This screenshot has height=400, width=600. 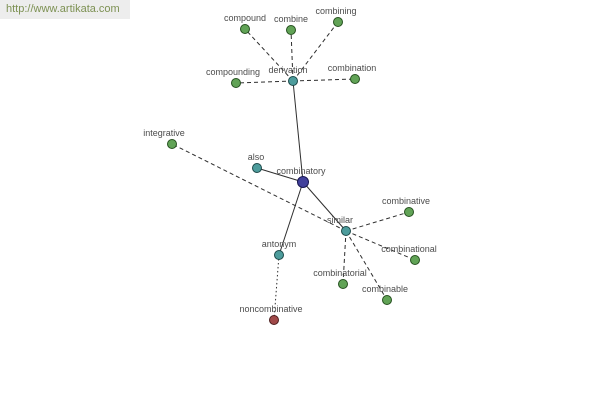 I want to click on edge-similar-combinative, so click(x=377, y=221).